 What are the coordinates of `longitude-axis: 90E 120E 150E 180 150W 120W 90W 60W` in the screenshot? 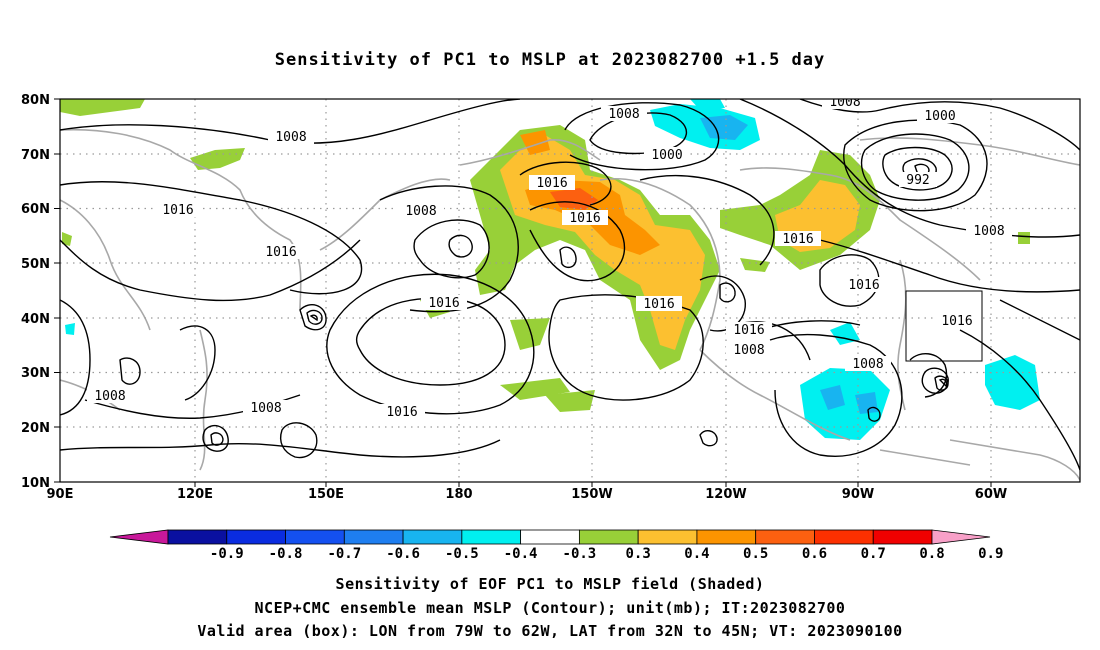 It's located at (527, 494).